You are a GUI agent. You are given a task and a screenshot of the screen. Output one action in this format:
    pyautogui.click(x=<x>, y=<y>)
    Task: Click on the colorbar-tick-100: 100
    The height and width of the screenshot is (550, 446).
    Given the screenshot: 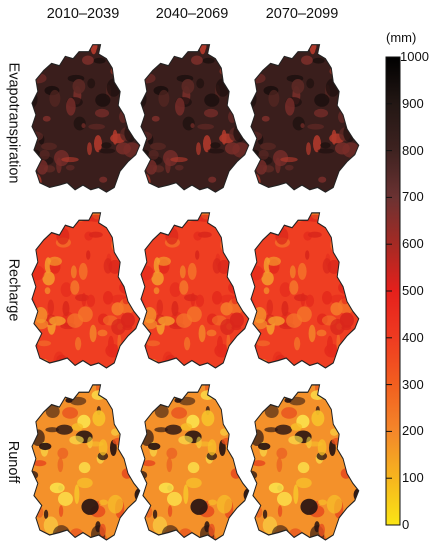 What is the action you would take?
    pyautogui.click(x=413, y=478)
    